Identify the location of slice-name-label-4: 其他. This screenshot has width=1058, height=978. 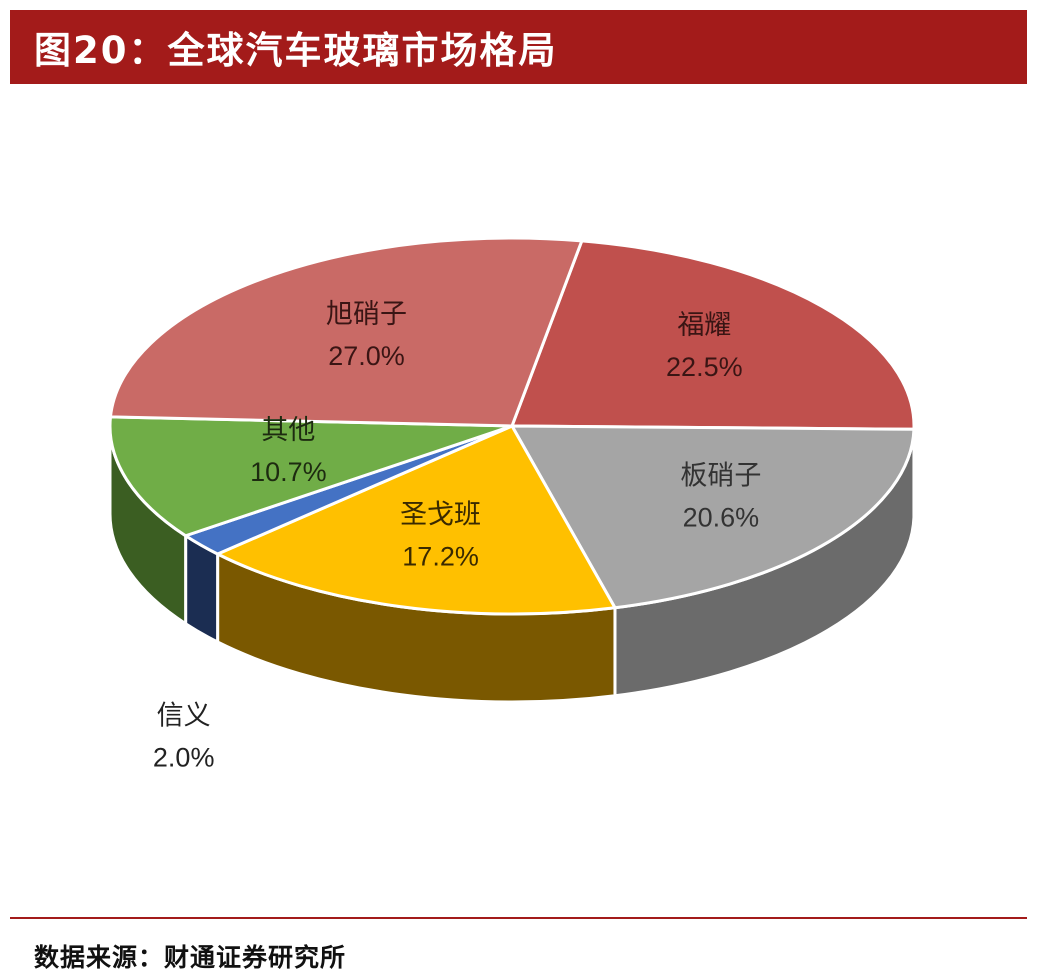
(288, 430).